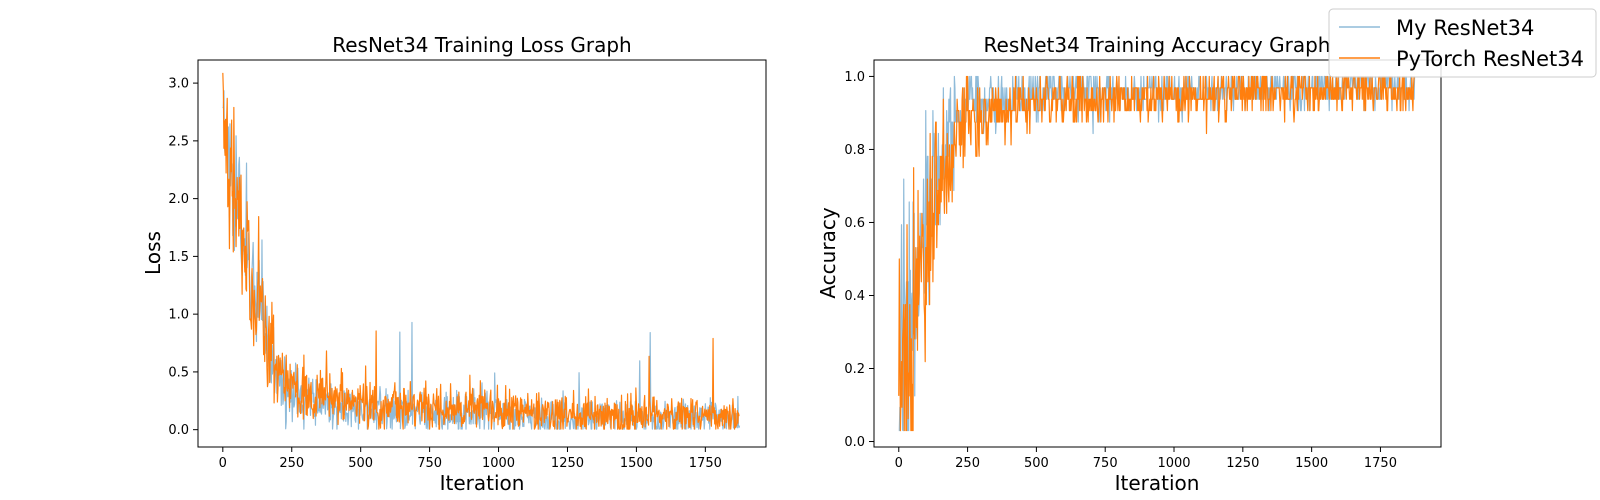 The width and height of the screenshot is (1600, 500). What do you see at coordinates (153, 253) in the screenshot?
I see `loss-y-axis-label: Loss` at bounding box center [153, 253].